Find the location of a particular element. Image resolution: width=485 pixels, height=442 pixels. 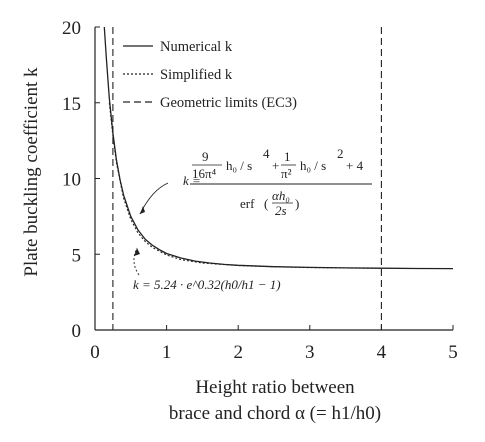

eq1-tail: + 4 is located at coordinates (355, 165).